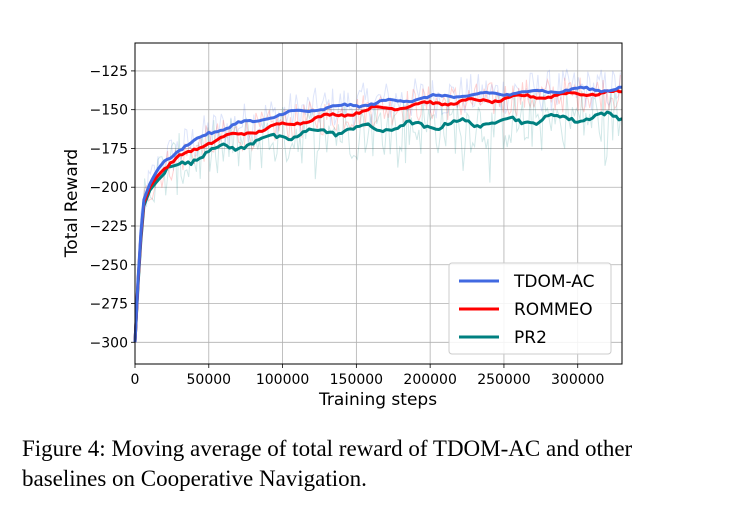  I want to click on x-tick-label: 150000, so click(356, 380).